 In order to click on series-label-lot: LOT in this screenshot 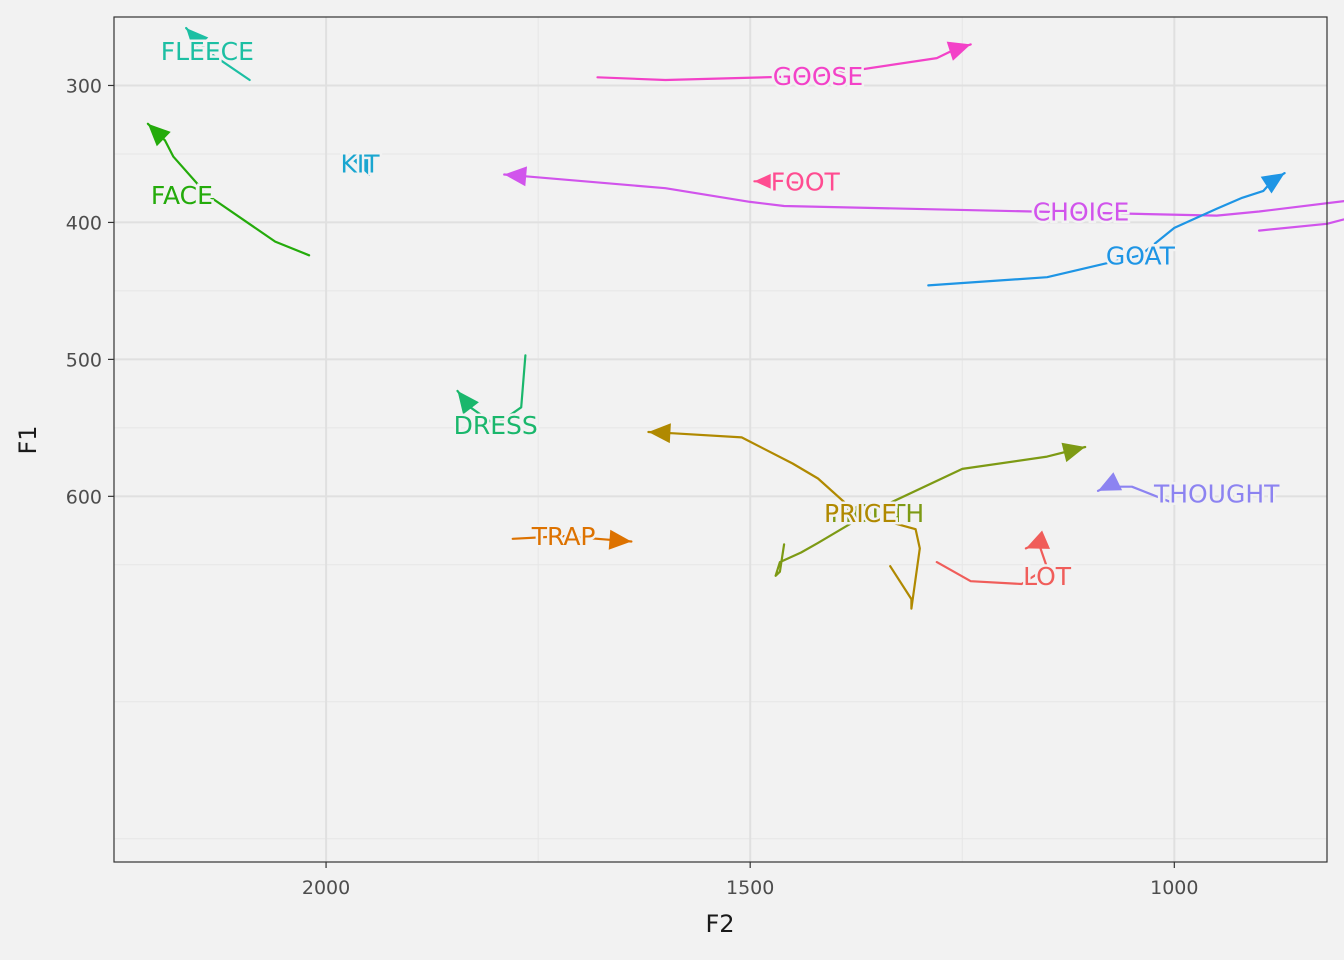, I will do `click(1047, 576)`.